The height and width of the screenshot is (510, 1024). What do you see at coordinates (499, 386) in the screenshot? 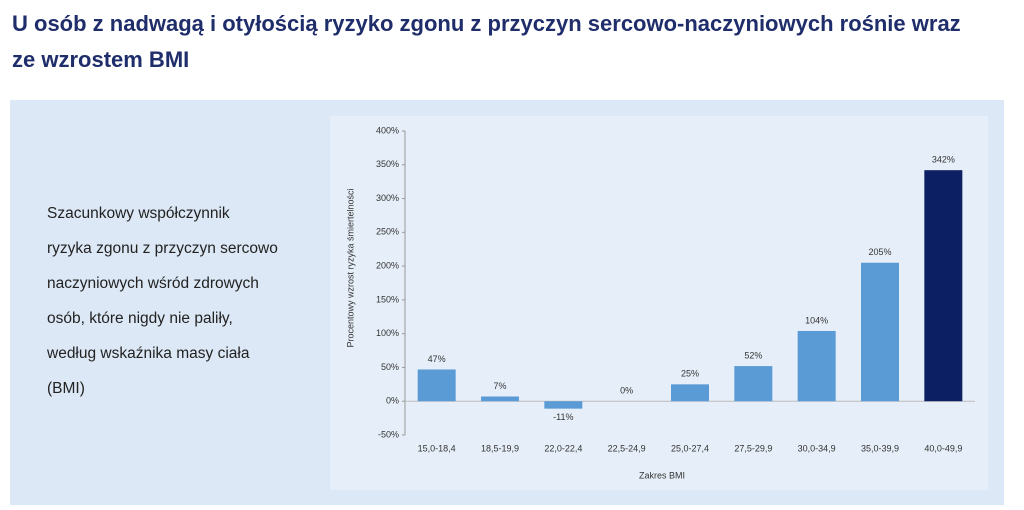
I see `value-label: 7%` at bounding box center [499, 386].